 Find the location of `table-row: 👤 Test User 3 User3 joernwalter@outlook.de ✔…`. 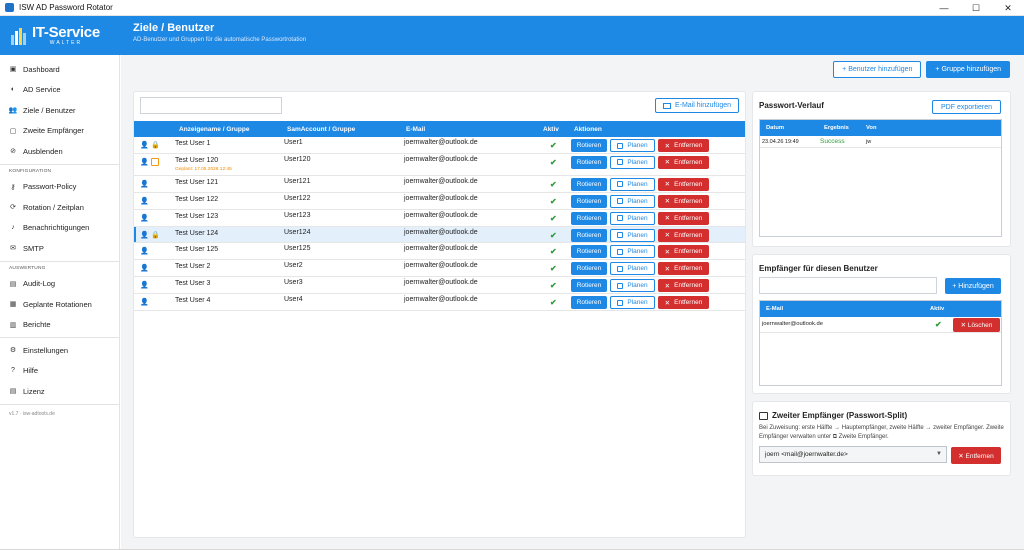

table-row: 👤 Test User 3 User3 joernwalter@outlook.de ✔… is located at coordinates (439, 286).